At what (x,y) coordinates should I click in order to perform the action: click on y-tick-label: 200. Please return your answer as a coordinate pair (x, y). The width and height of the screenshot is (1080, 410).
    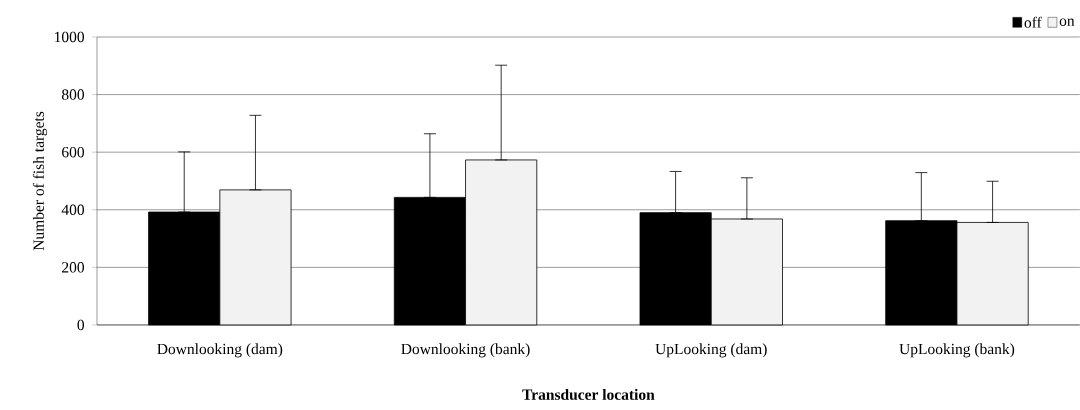
    Looking at the image, I should click on (73, 267).